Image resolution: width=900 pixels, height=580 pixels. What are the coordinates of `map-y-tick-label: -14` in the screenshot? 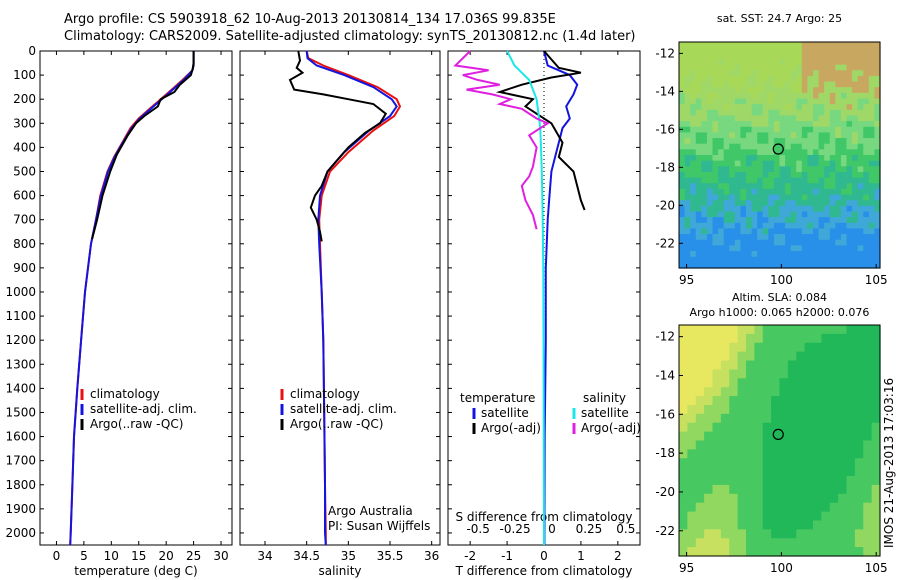 It's located at (665, 375).